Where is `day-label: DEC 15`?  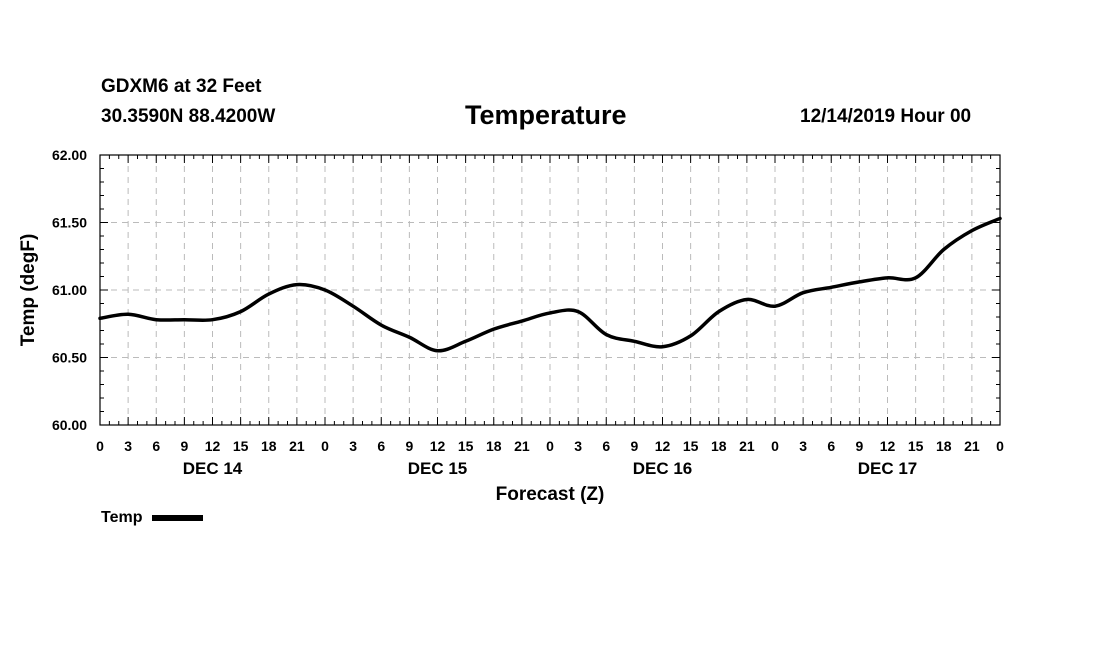
day-label: DEC 15 is located at coordinates (438, 468).